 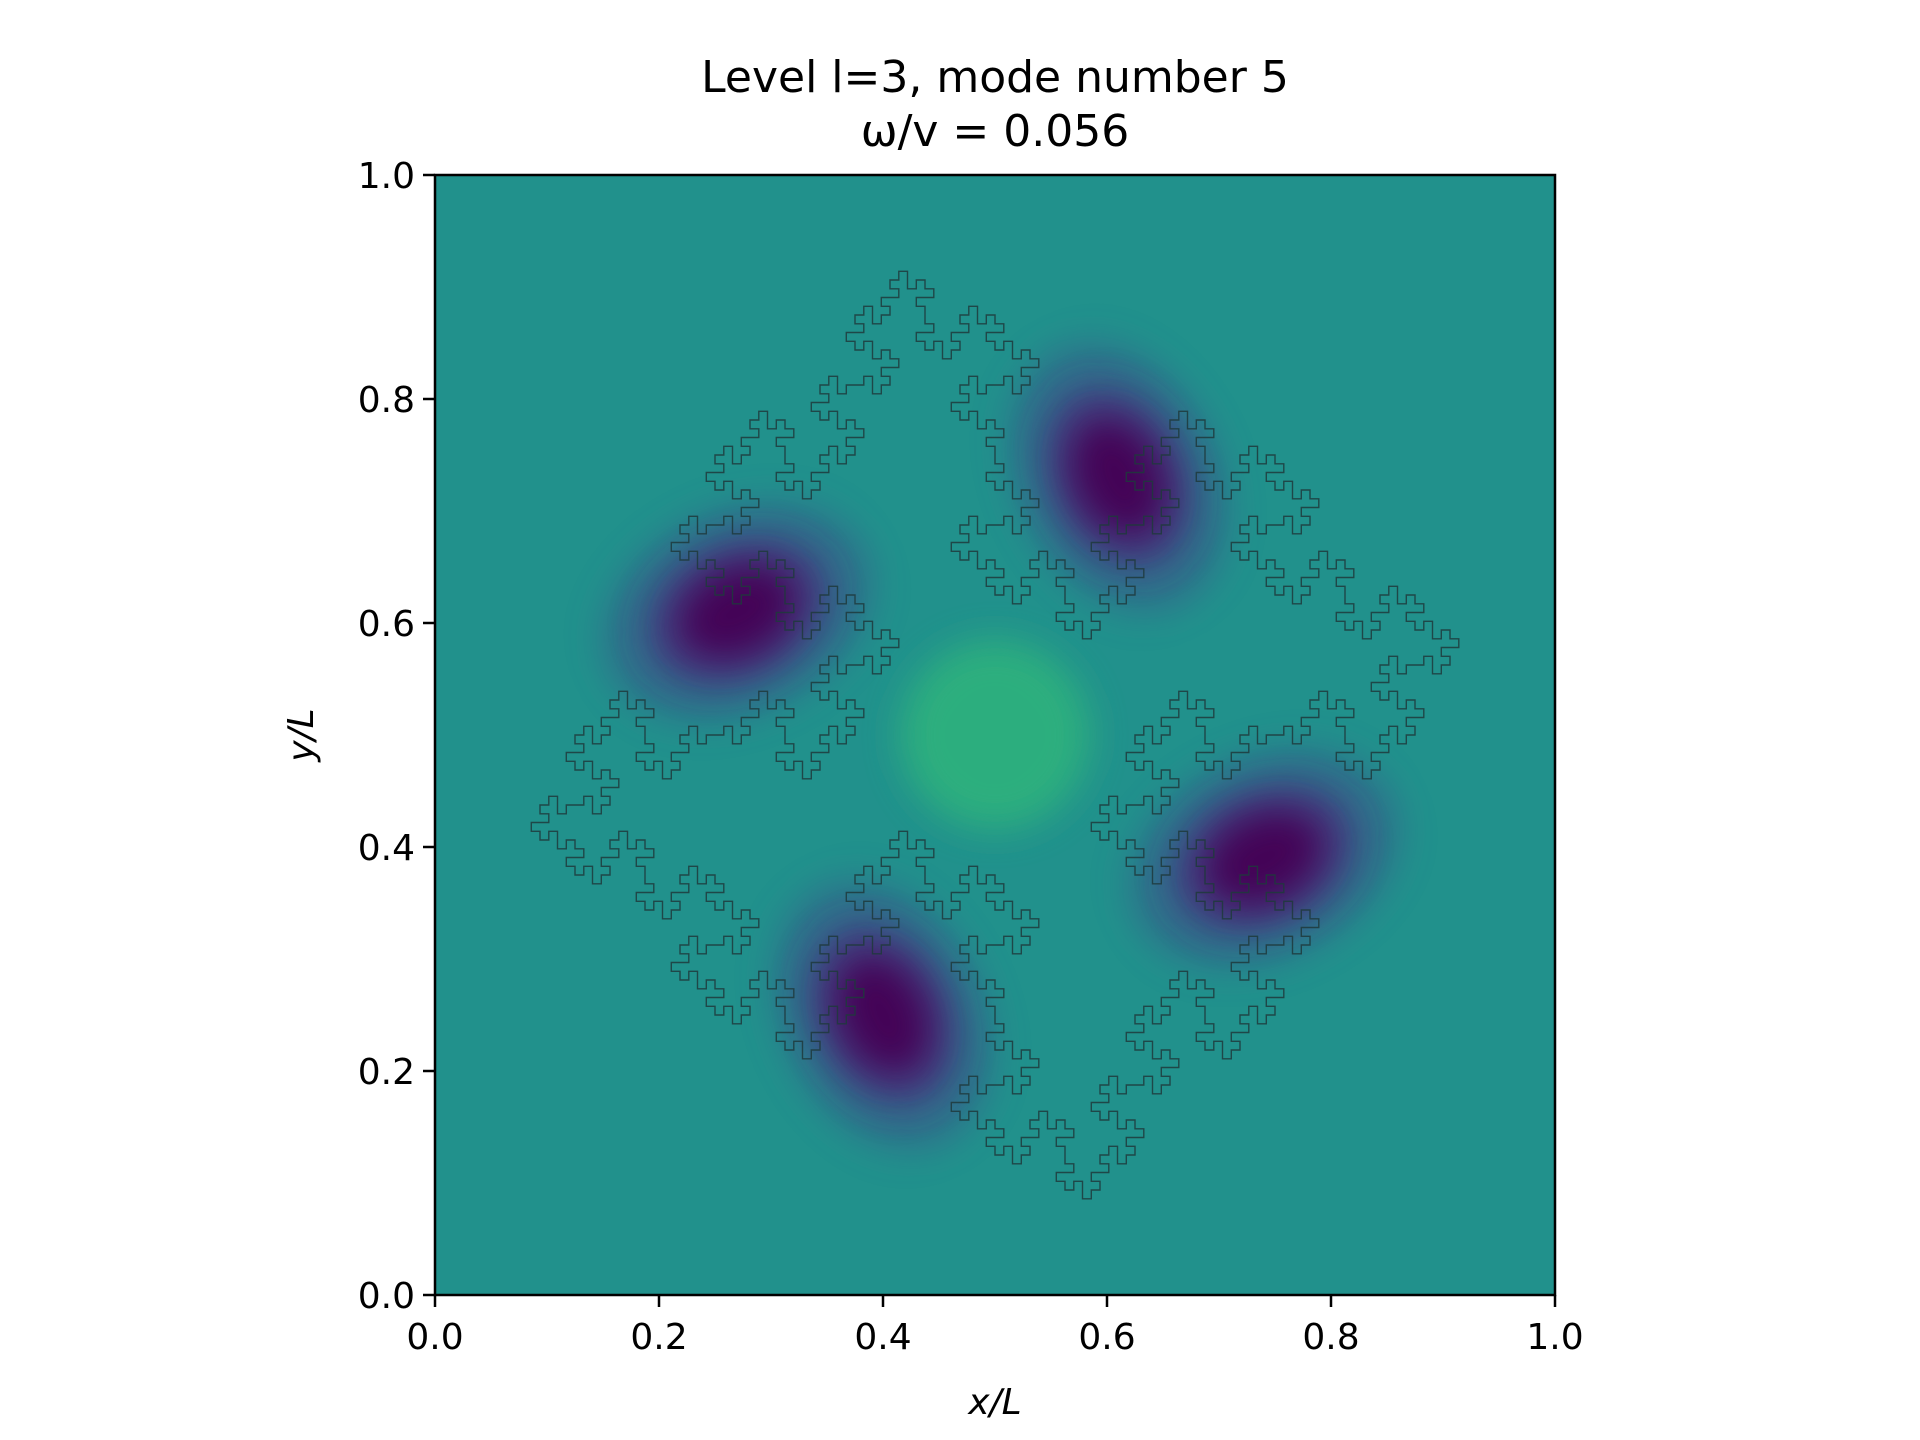 What do you see at coordinates (882, 1337) in the screenshot?
I see `x-tick-label: 0.4` at bounding box center [882, 1337].